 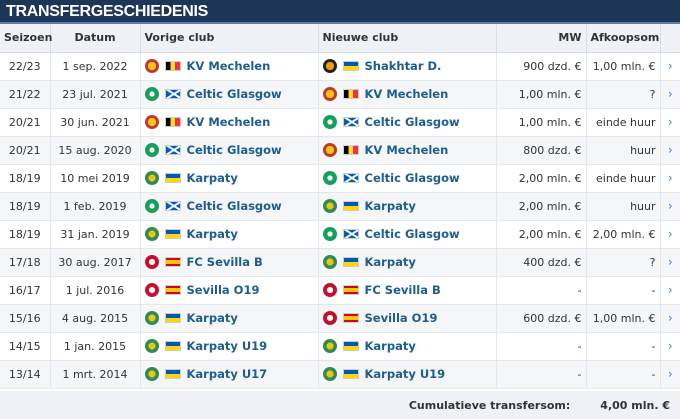 I want to click on table-row: 14/15 1 jan. 2015 Karpaty U19 Karpaty - - ›, so click(x=340, y=346).